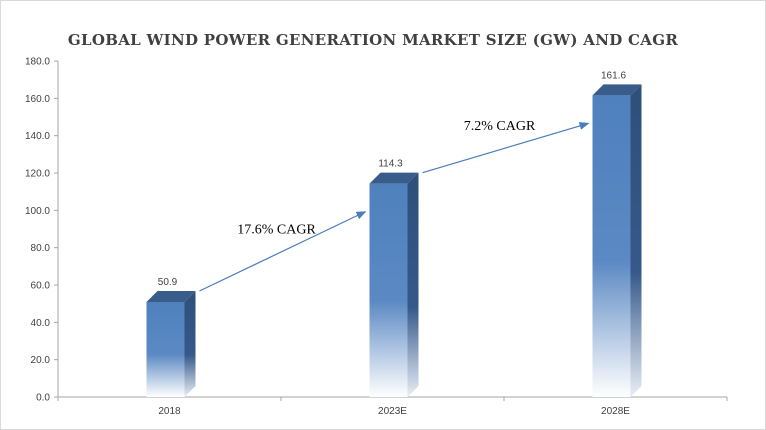 This screenshot has height=430, width=766. Describe the element at coordinates (37, 99) in the screenshot. I see `y-tick-label: 160.0` at that location.